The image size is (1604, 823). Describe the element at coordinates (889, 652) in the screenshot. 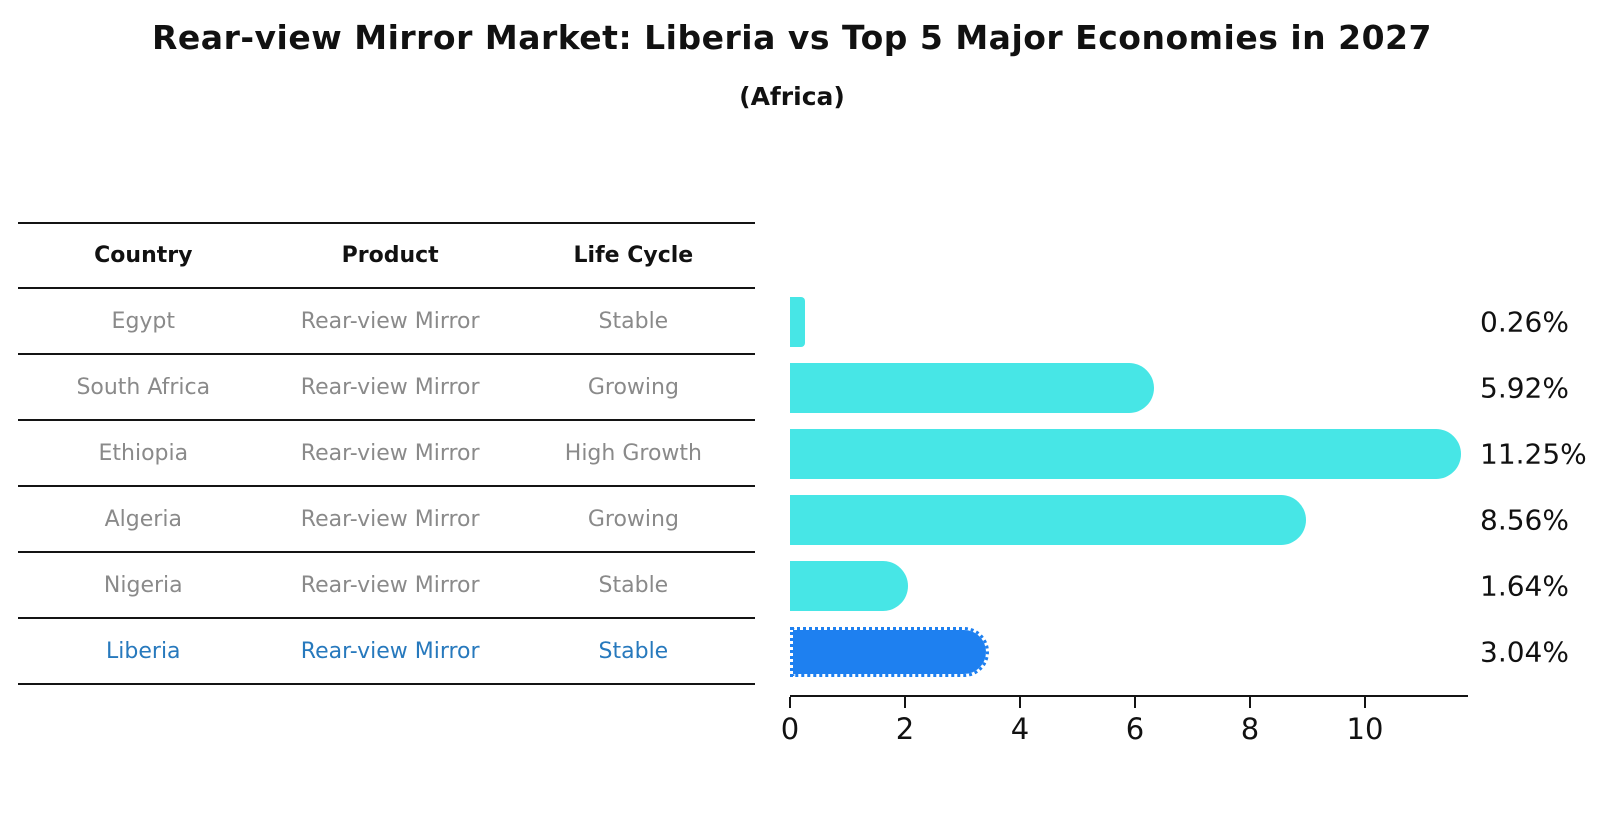

I see `bar-liberia` at that location.